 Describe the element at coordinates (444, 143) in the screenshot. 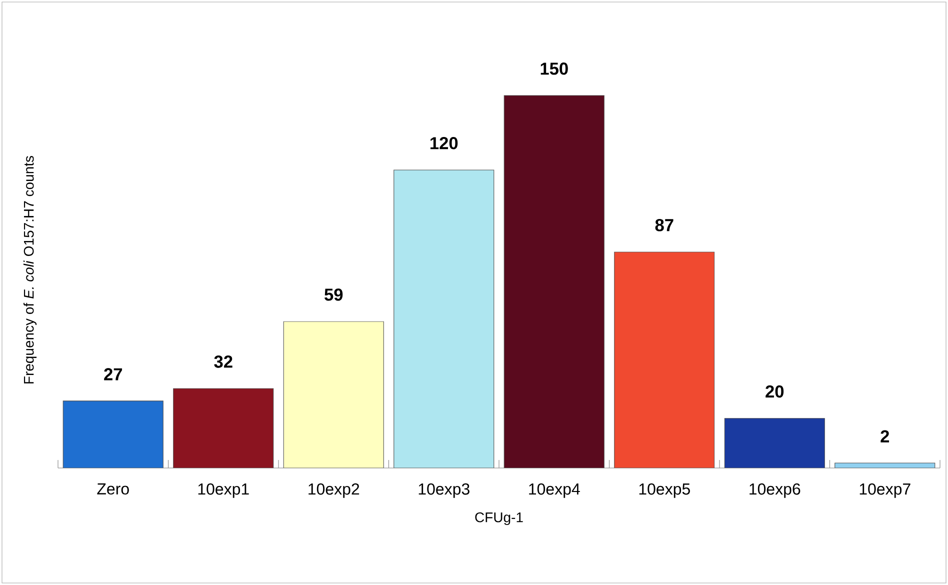

I see `data-label: 120` at that location.